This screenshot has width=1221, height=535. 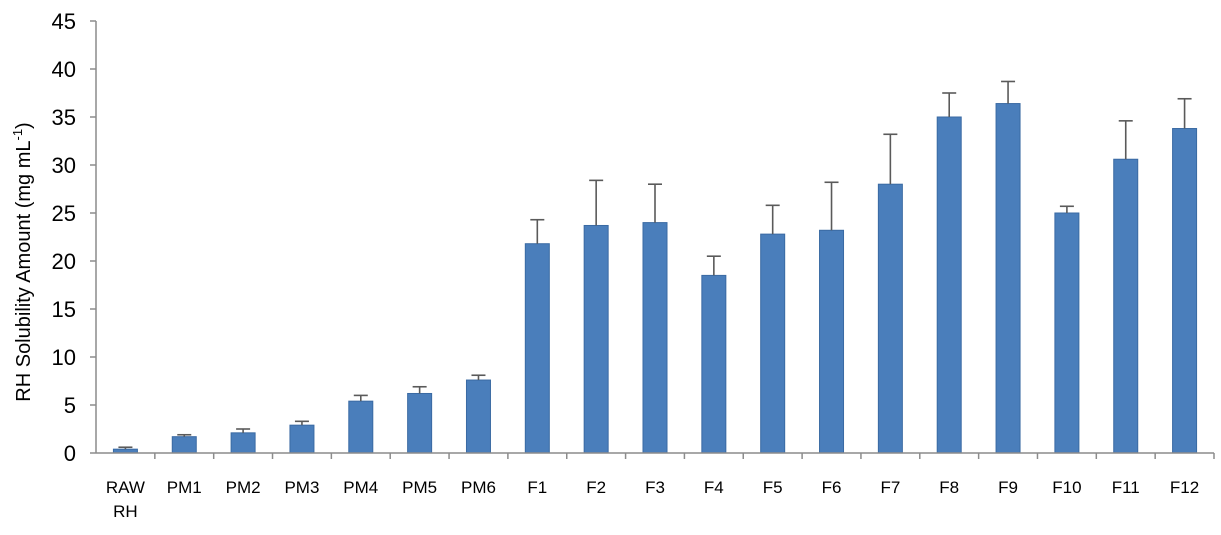 What do you see at coordinates (125, 499) in the screenshot?
I see `x-tick-label: RAW RH` at bounding box center [125, 499].